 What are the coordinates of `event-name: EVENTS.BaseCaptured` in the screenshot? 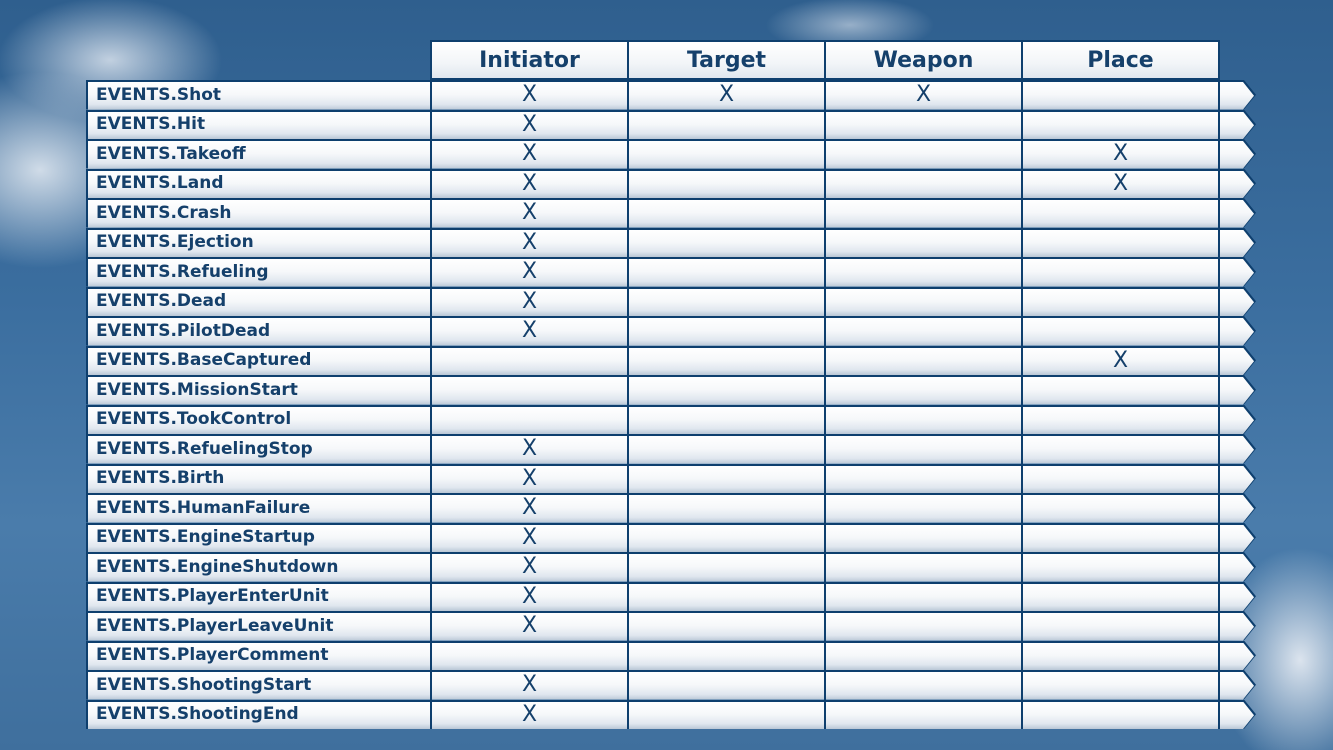 It's located at (204, 360).